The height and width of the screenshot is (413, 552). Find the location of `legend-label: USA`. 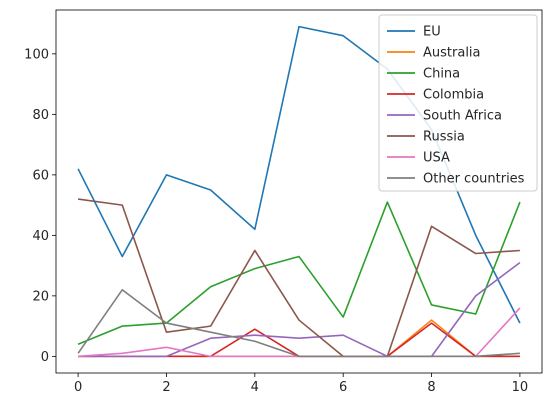

legend-label: USA is located at coordinates (436, 158).